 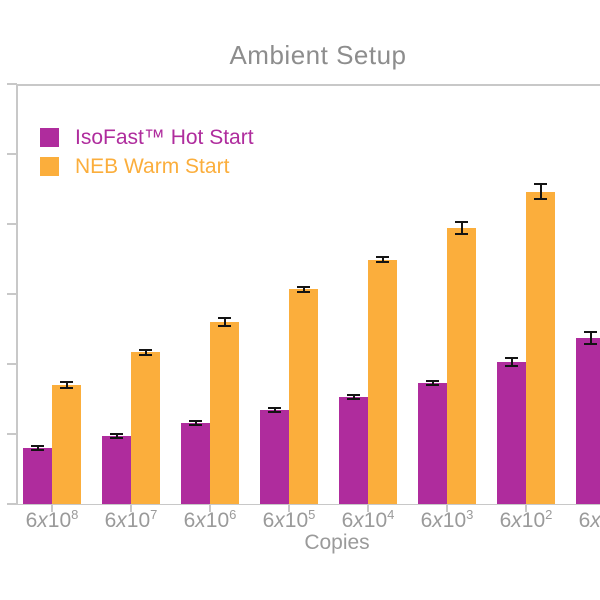 I want to click on error-bar-cap-bottom-neb-warm-start-6x10^8, so click(x=66, y=387).